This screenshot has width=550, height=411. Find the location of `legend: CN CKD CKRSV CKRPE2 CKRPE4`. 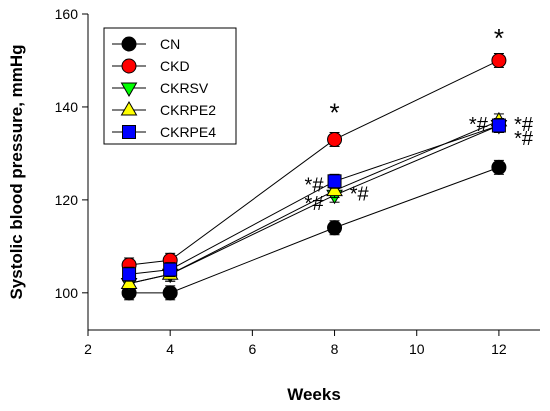

legend: CN CKD CKRSV CKRPE2 CKRPE4 is located at coordinates (170, 86).